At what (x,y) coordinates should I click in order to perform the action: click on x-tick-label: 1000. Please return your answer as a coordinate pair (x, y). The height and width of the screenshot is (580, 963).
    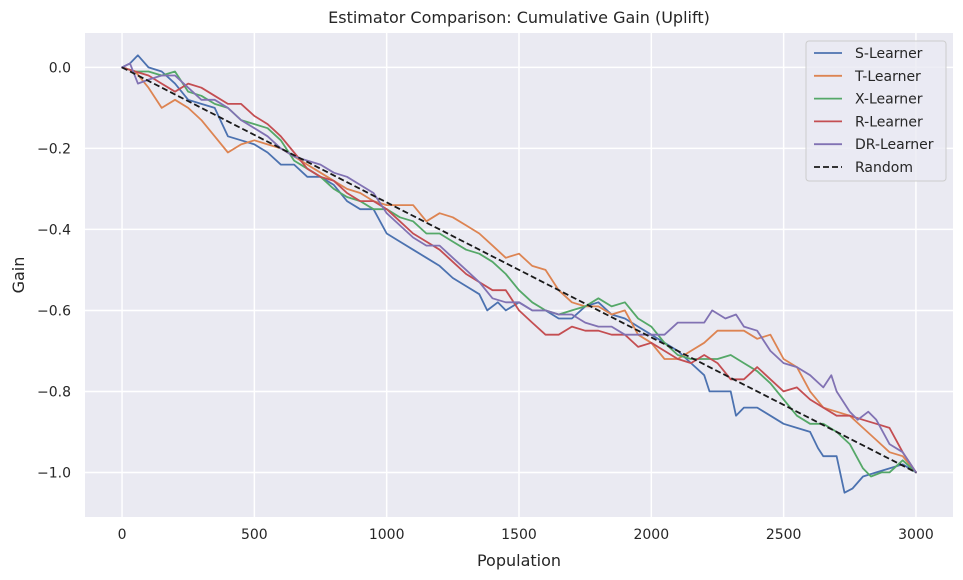
    Looking at the image, I should click on (387, 535).